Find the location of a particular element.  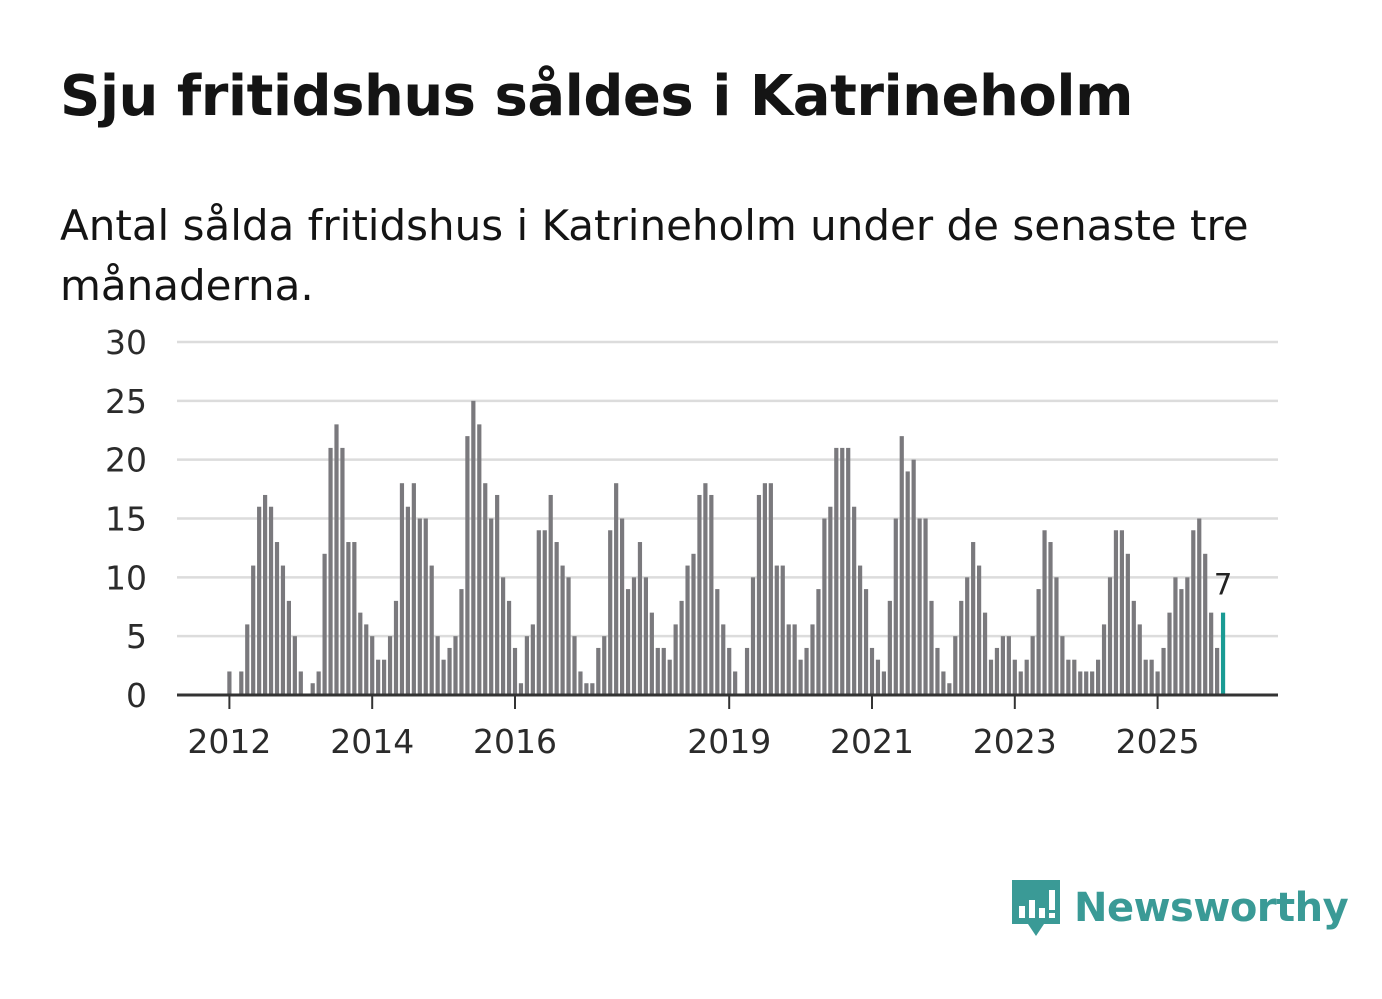

chart-title: Sju fritidshus såldes i Katrineholm is located at coordinates (596, 96).